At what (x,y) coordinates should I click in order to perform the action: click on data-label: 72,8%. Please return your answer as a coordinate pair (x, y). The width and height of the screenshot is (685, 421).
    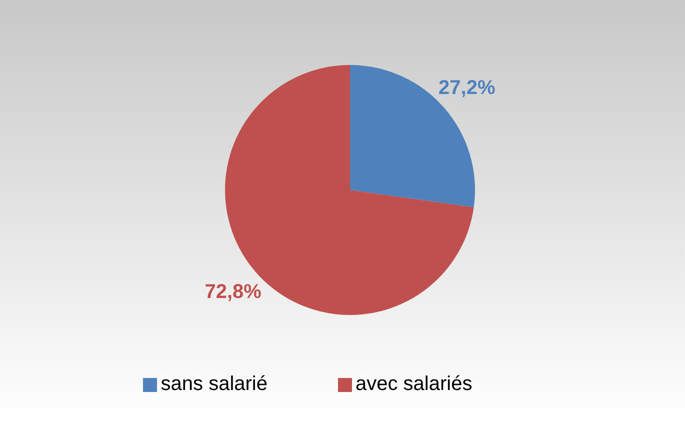
    Looking at the image, I should click on (233, 291).